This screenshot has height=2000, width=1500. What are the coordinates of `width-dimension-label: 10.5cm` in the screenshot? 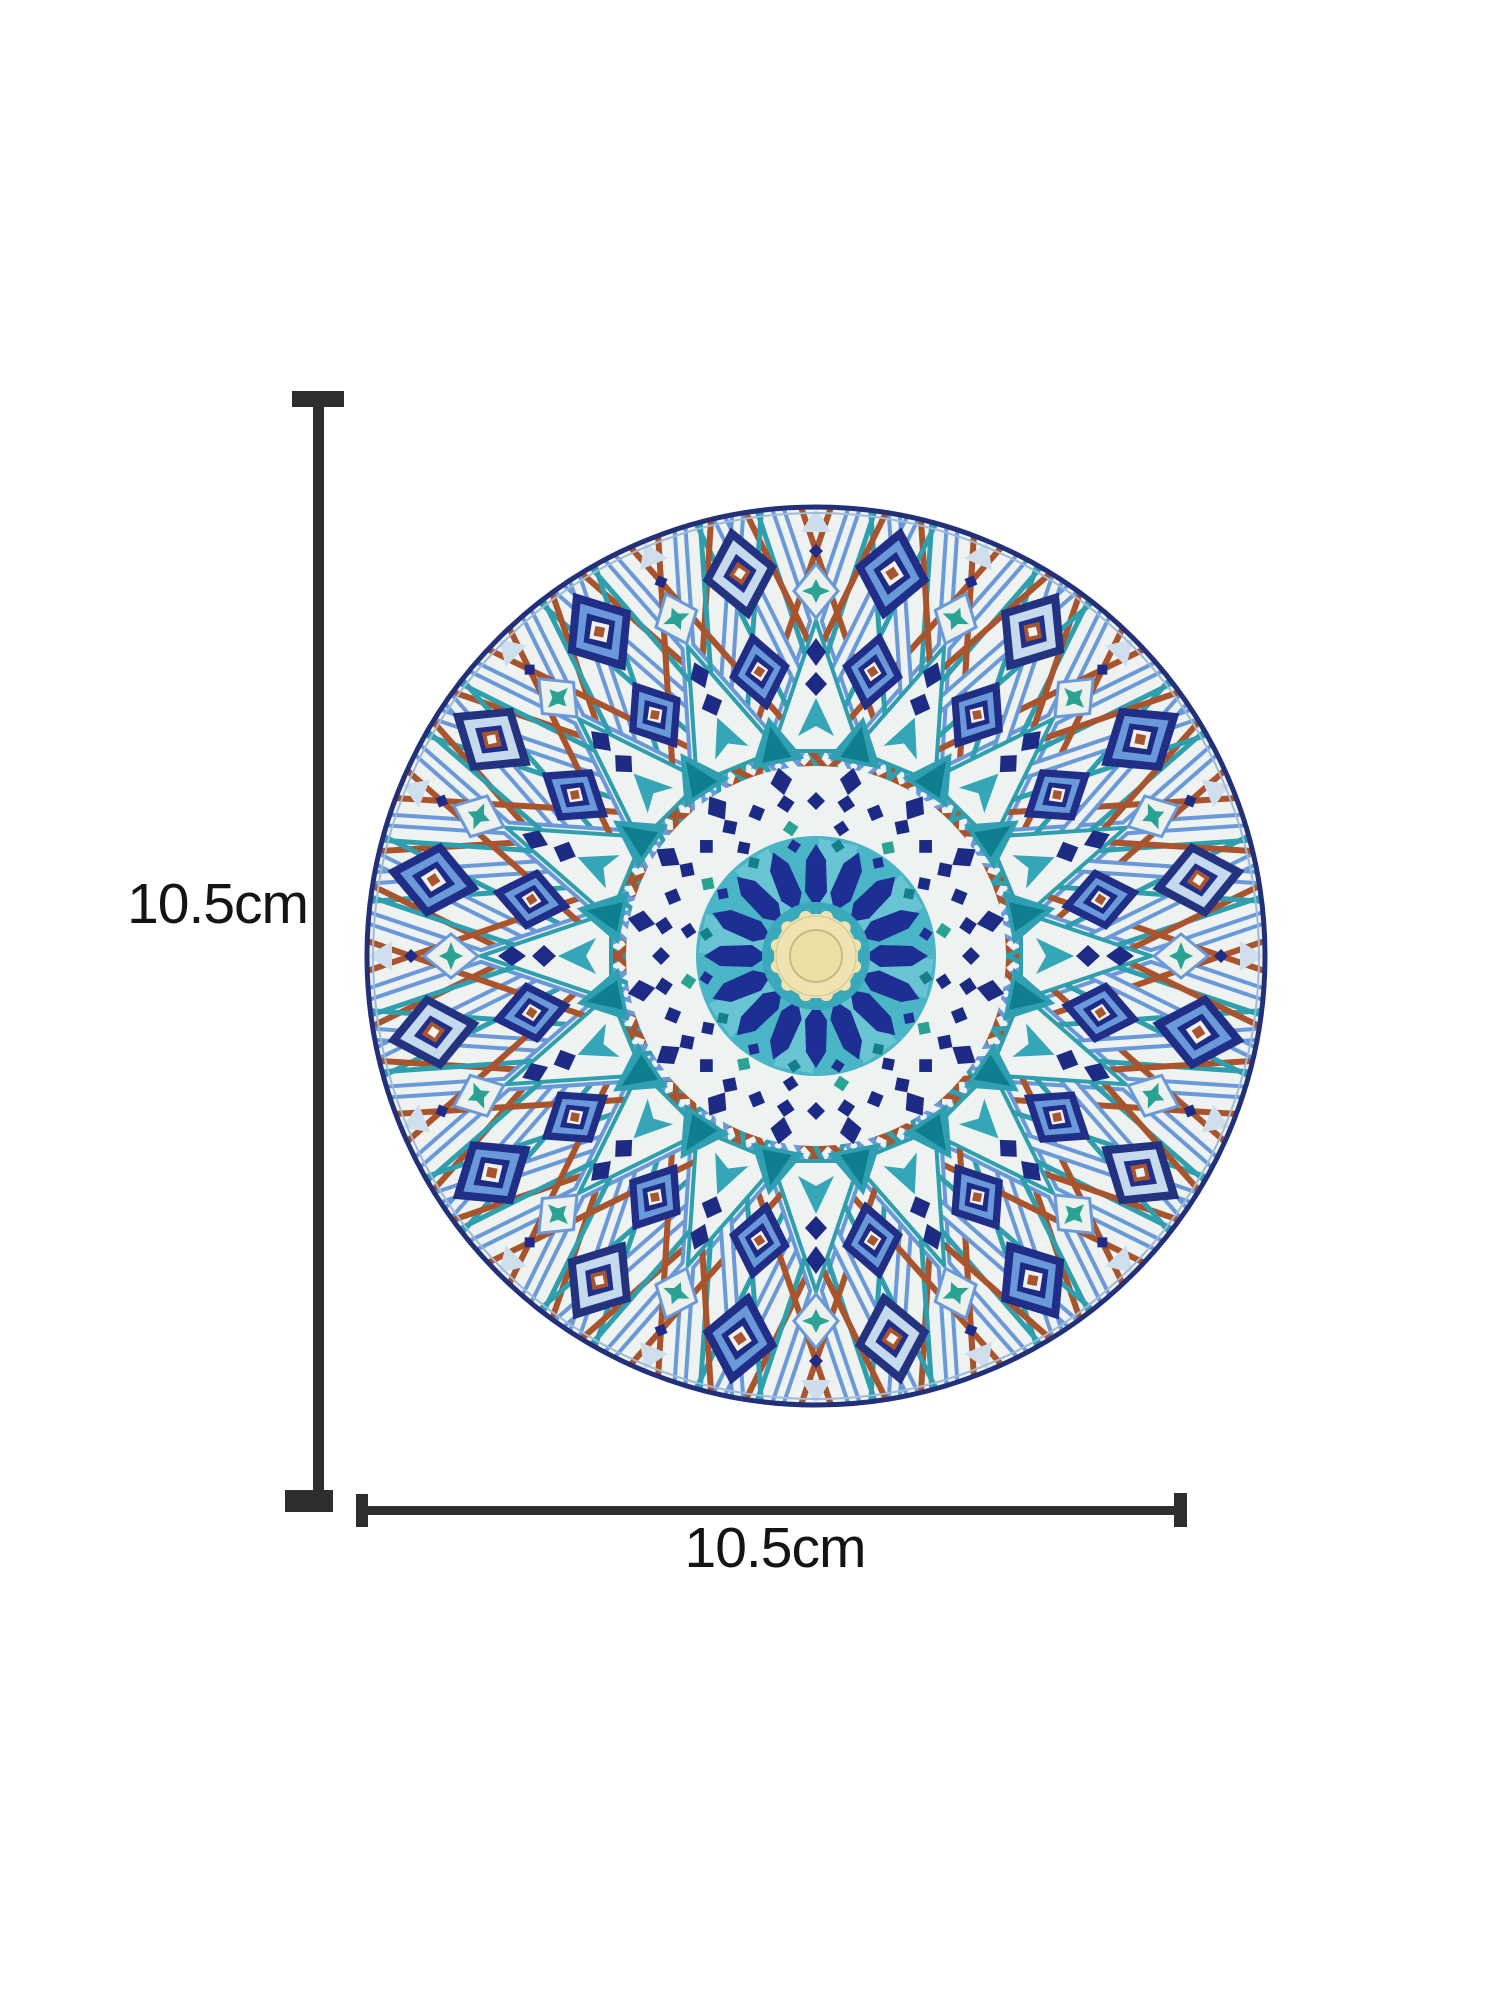 It's located at (775, 1548).